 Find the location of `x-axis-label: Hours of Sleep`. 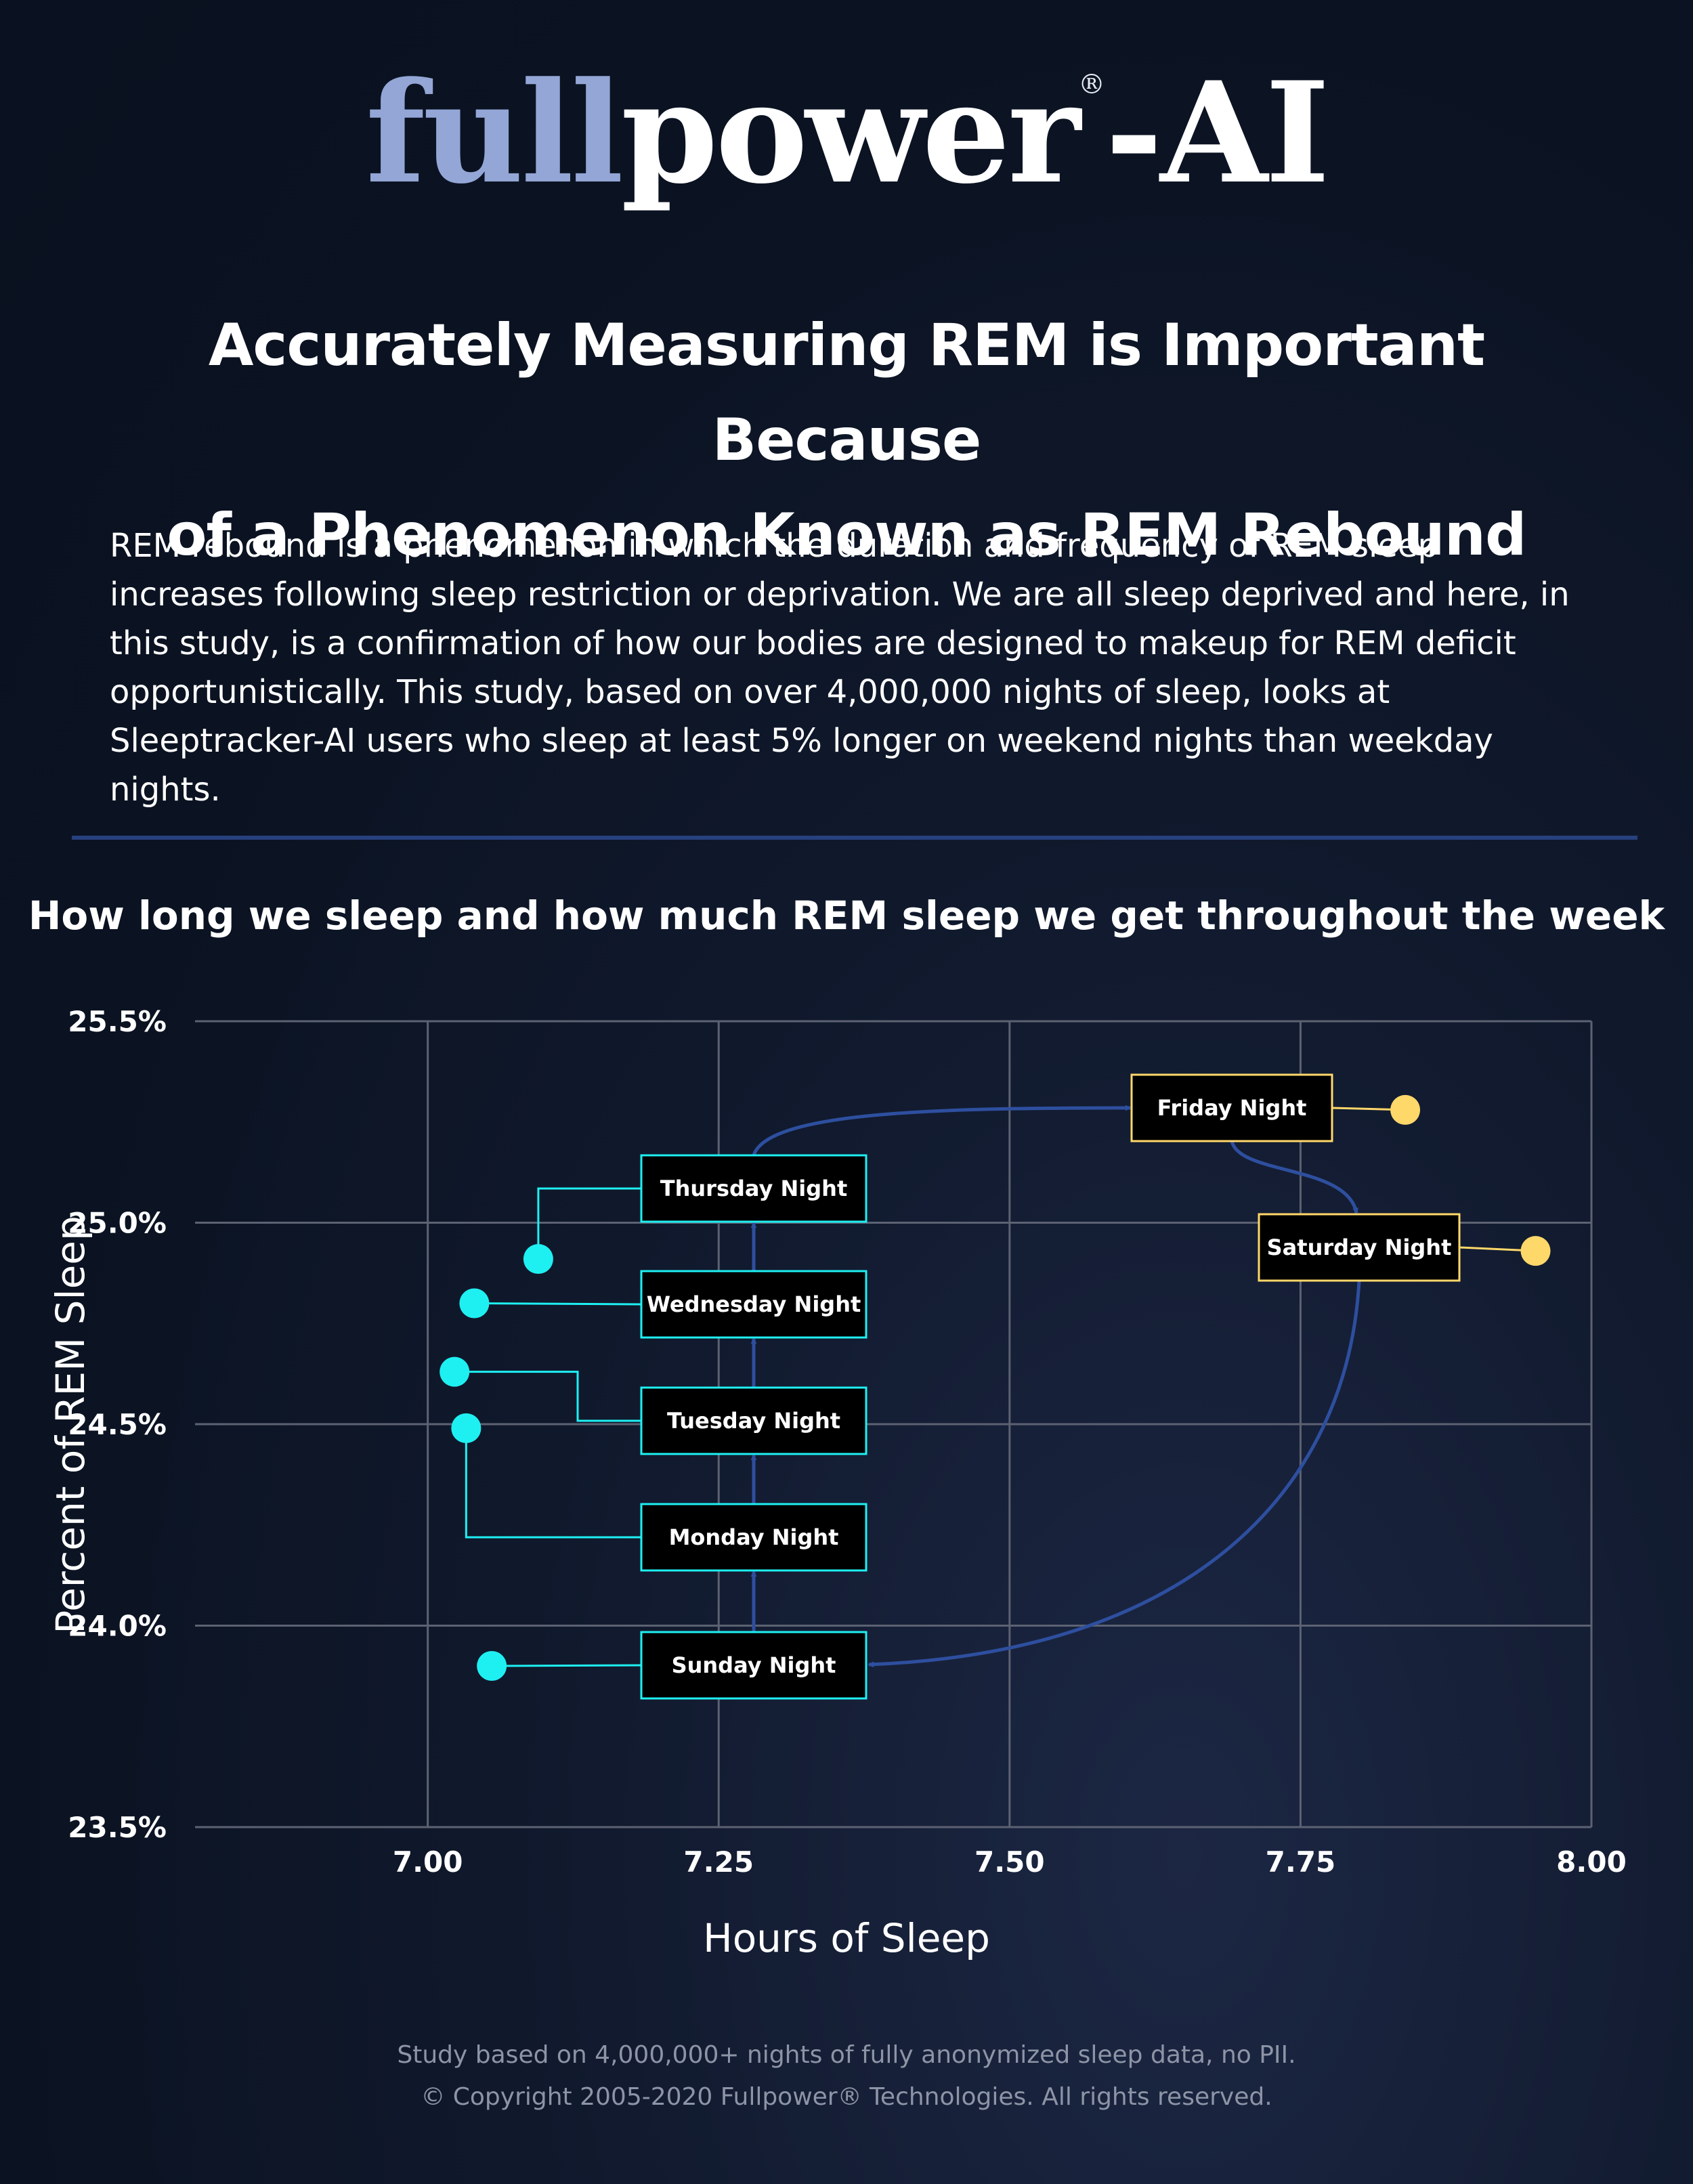

x-axis-label: Hours of Sleep is located at coordinates (846, 1938).